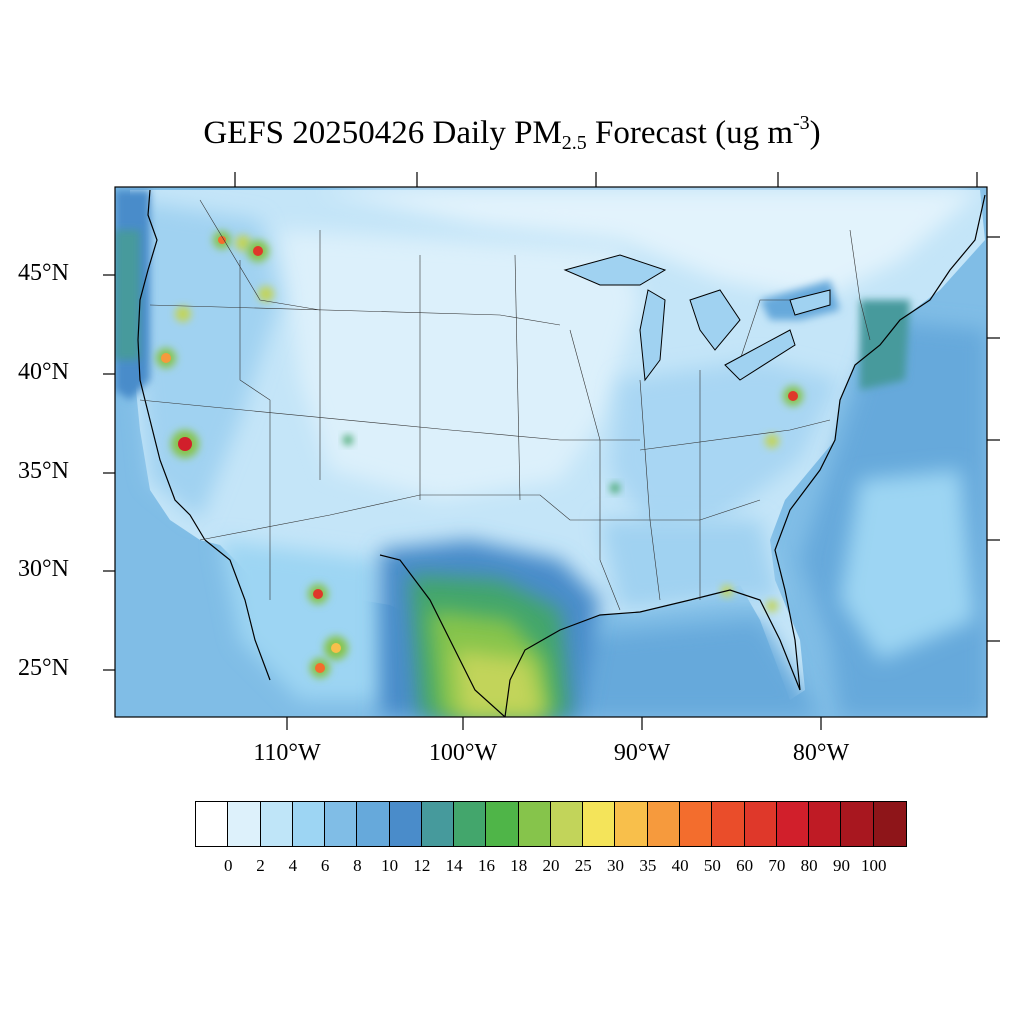 The height and width of the screenshot is (1024, 1024). I want to click on colorbar-label: 14, so click(454, 865).